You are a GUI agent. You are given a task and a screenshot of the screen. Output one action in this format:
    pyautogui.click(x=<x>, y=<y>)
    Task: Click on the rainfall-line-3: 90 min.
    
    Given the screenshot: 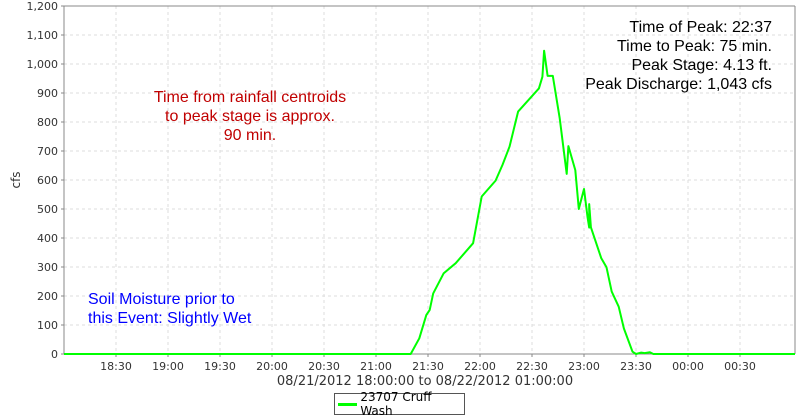 What is the action you would take?
    pyautogui.click(x=250, y=135)
    